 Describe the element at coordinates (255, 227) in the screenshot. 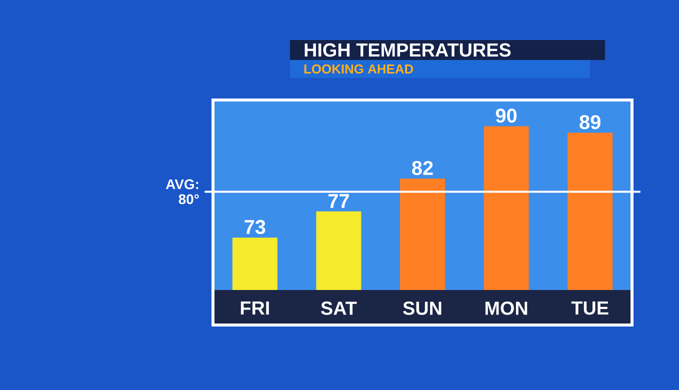

I see `data-label: 73` at that location.